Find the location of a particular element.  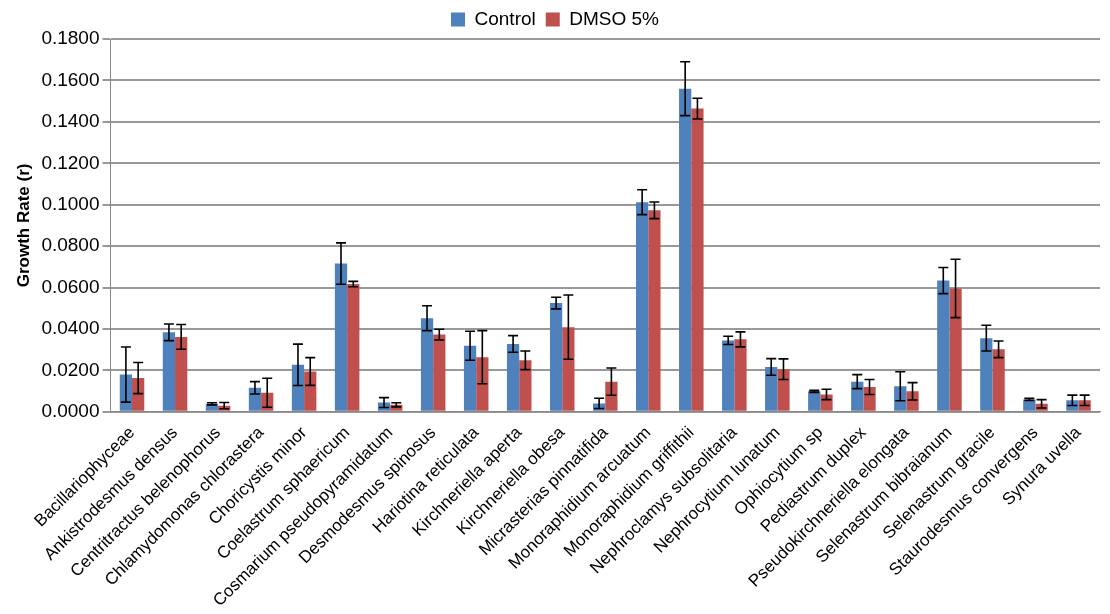

y-axis-title: Growth Rate (r) is located at coordinates (23, 225).